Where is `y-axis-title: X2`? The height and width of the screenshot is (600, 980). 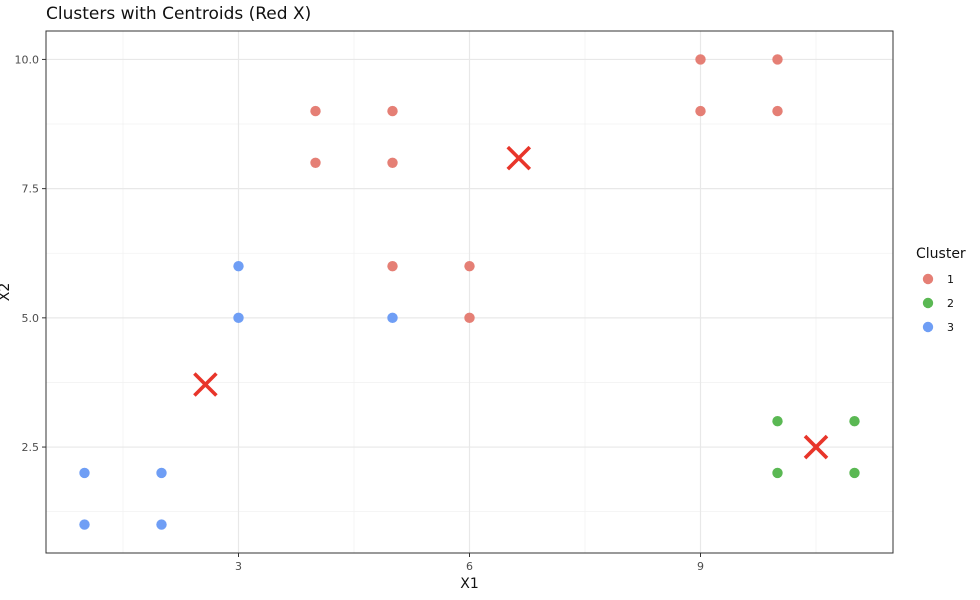 y-axis-title: X2 is located at coordinates (6, 292).